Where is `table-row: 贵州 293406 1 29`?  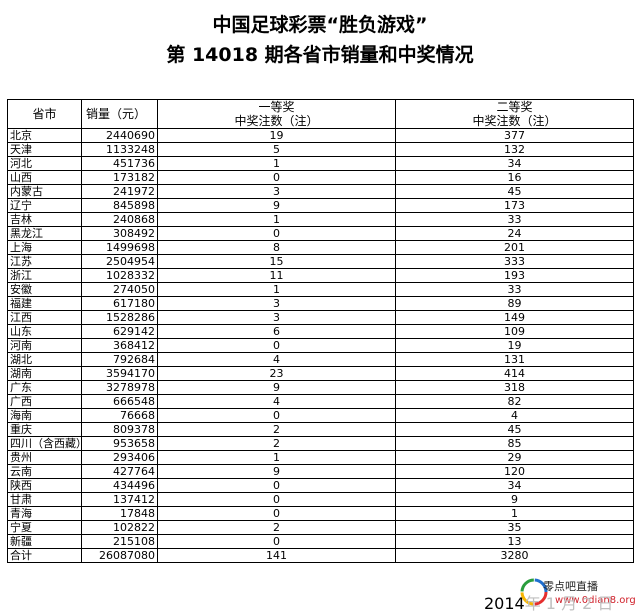
table-row: 贵州 293406 1 29 is located at coordinates (320, 457).